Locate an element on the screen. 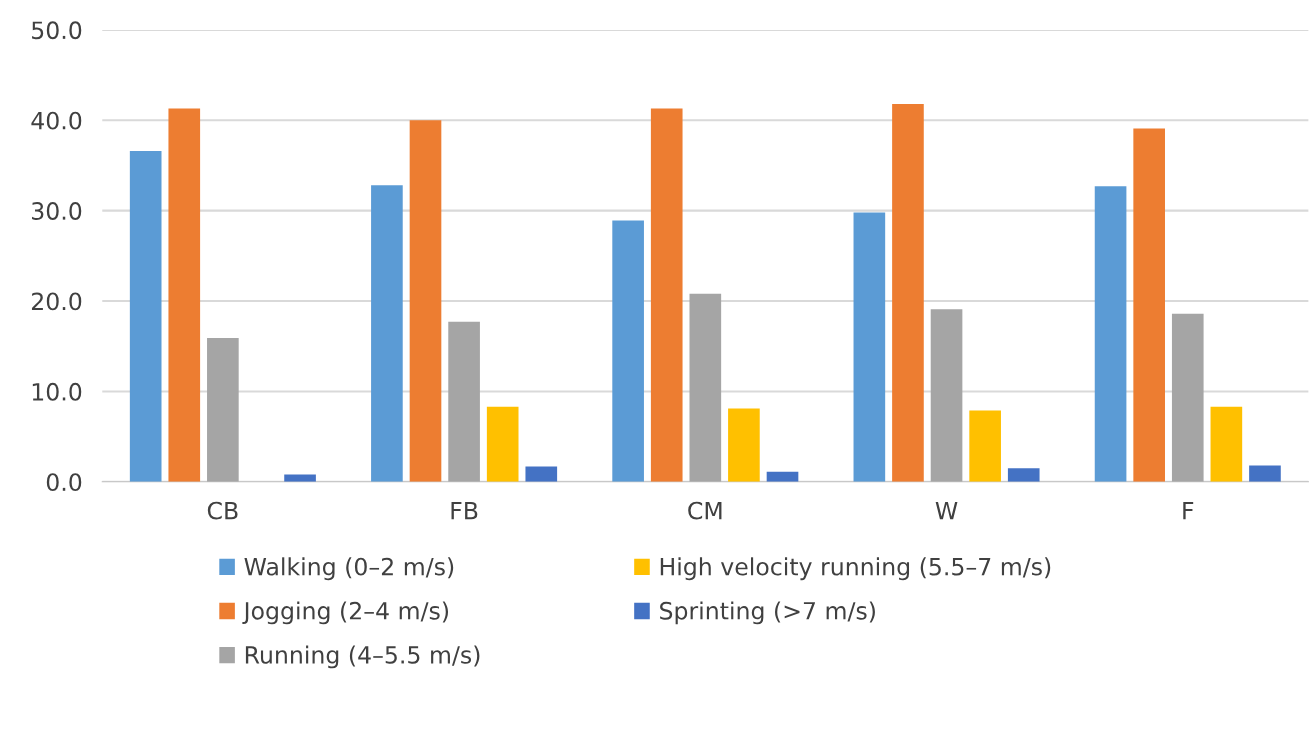 The image size is (1311, 747). y-tick-label: 30.0 is located at coordinates (57, 211).